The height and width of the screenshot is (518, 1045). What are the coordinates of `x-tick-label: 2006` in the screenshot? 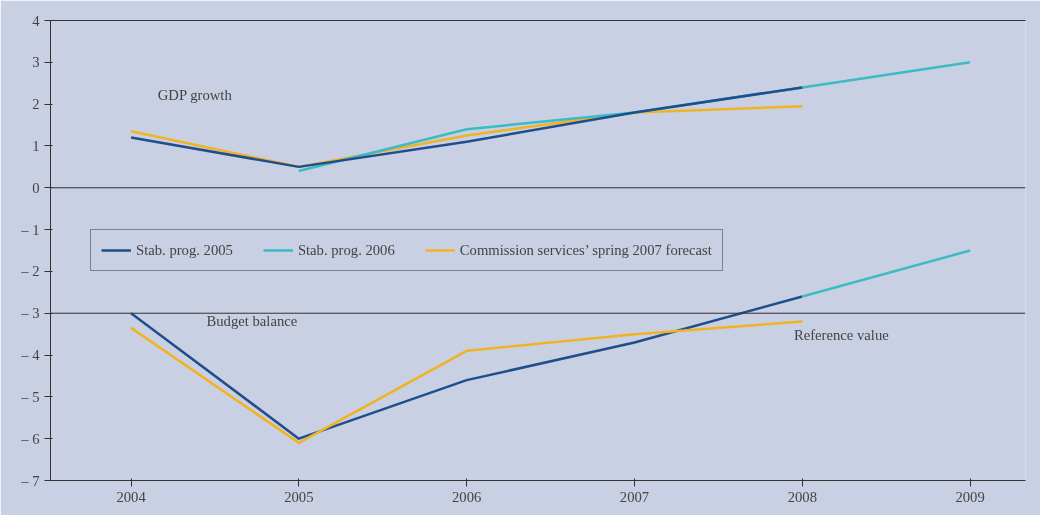 It's located at (467, 496).